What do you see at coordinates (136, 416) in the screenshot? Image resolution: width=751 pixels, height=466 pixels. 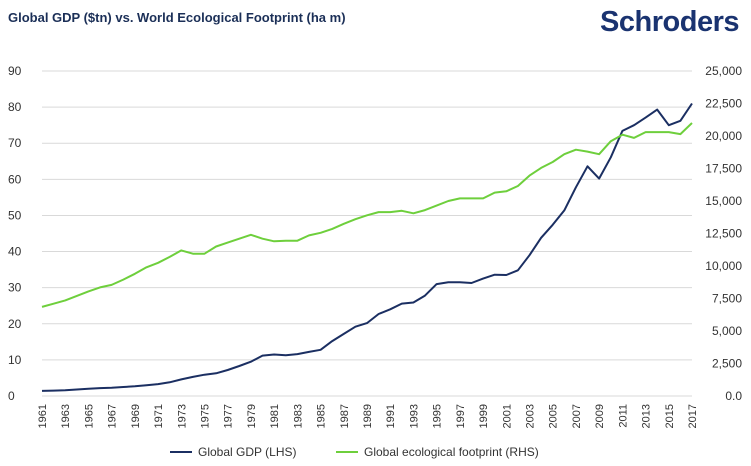 I see `x-tick-label: 1969` at bounding box center [136, 416].